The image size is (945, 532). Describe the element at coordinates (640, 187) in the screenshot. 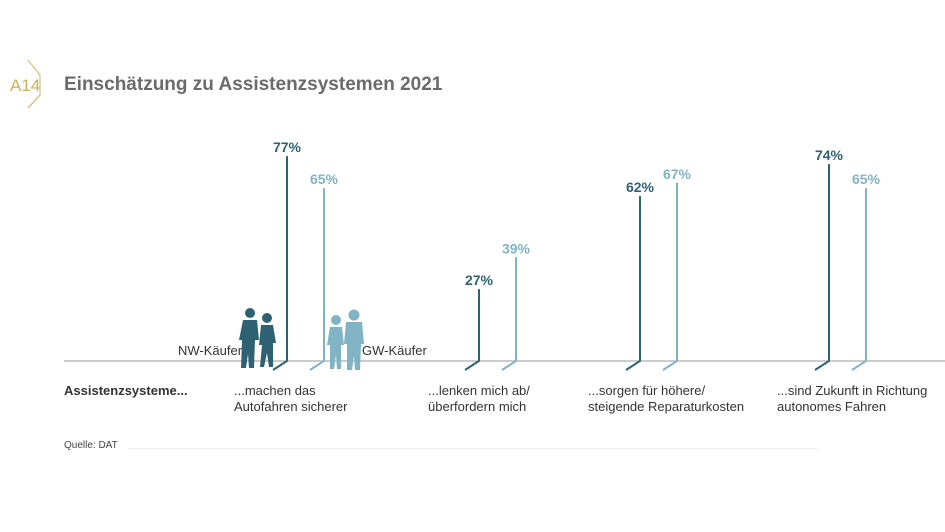

I see `data-label: 62%` at that location.